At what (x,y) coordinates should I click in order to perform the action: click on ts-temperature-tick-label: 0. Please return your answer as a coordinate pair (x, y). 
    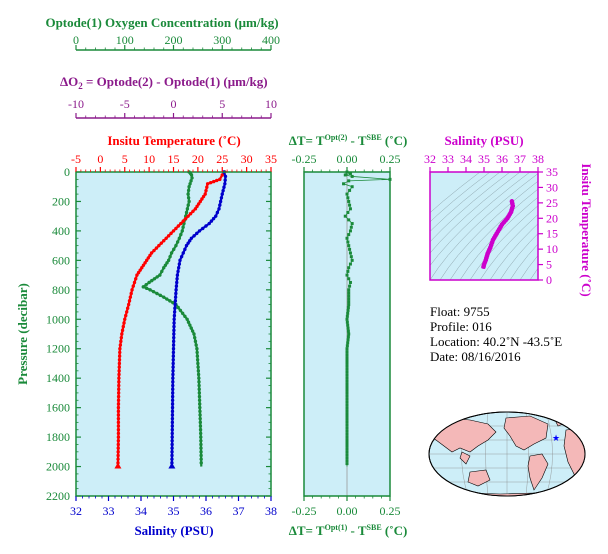
    Looking at the image, I should click on (549, 280).